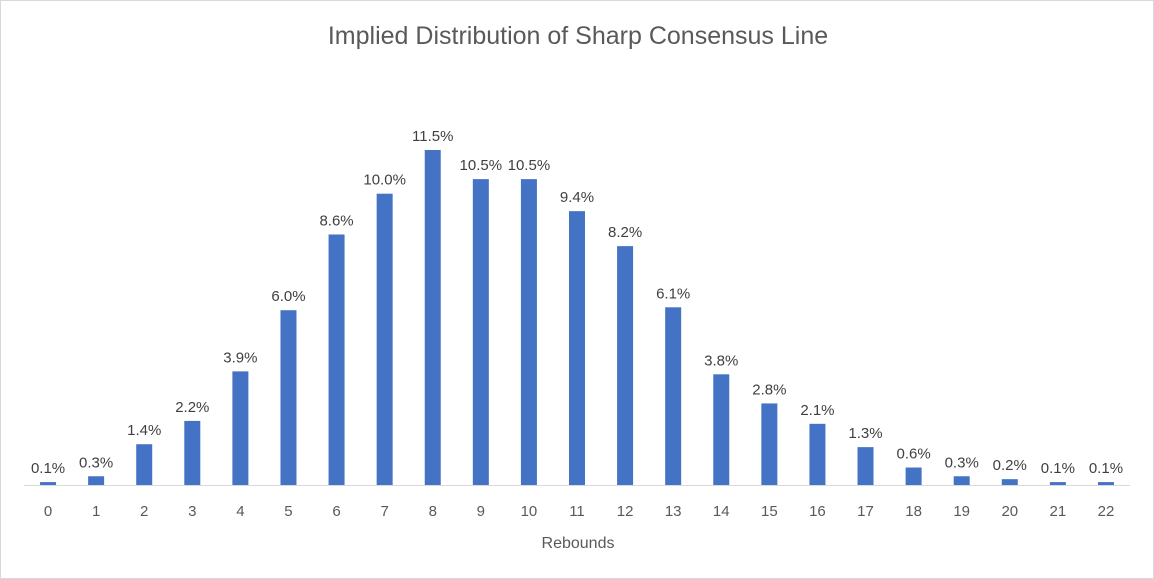 The width and height of the screenshot is (1154, 579). I want to click on data-label-0: 0.1%, so click(48, 468).